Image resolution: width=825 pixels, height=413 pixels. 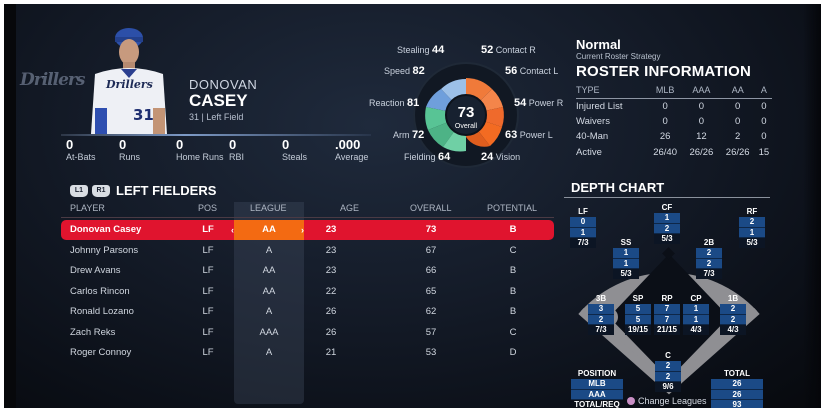 I want to click on player-row: Roger Connoy LF A 21 53 D, so click(x=293, y=352).